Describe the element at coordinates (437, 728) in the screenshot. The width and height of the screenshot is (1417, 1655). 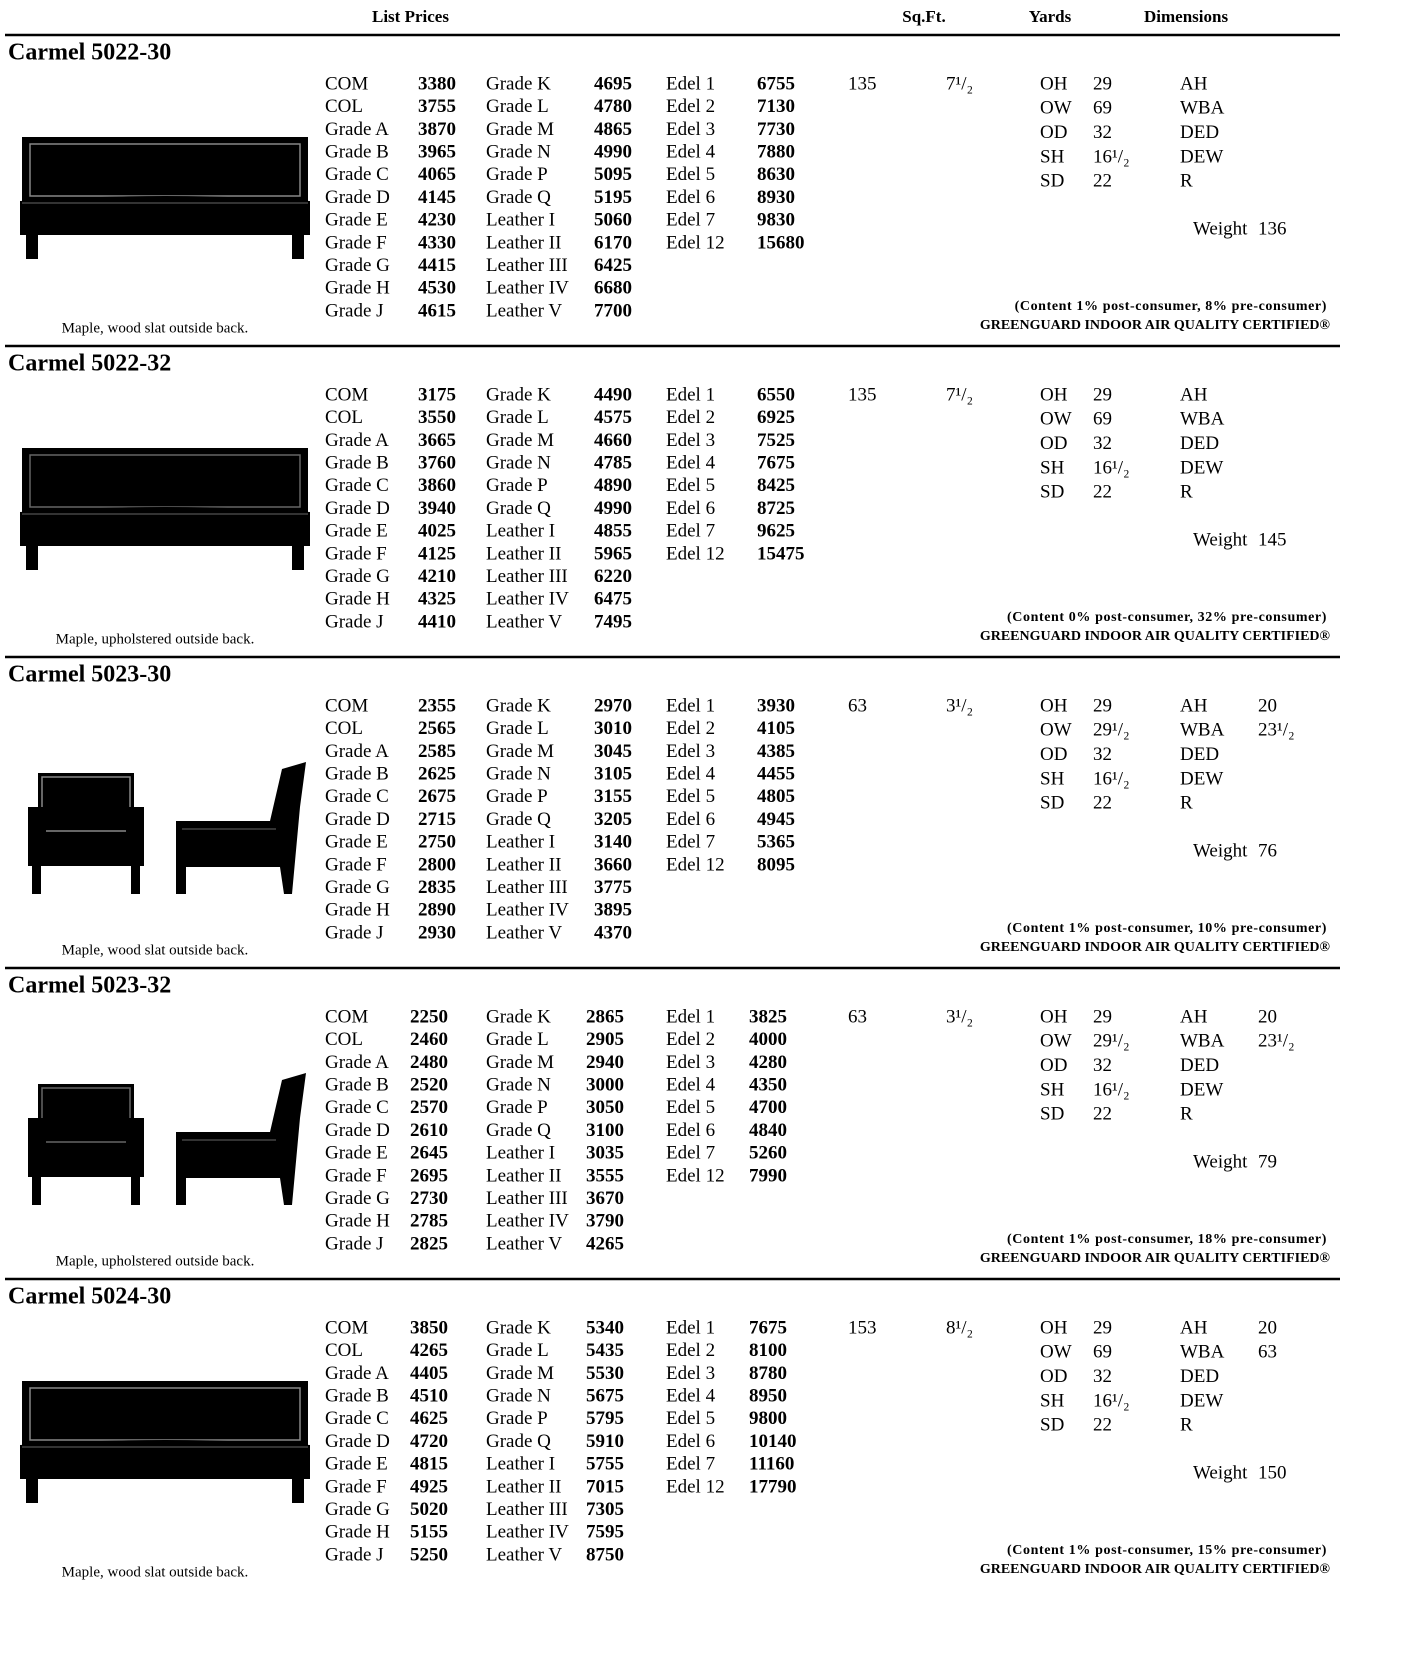
I see `price: 2565` at that location.